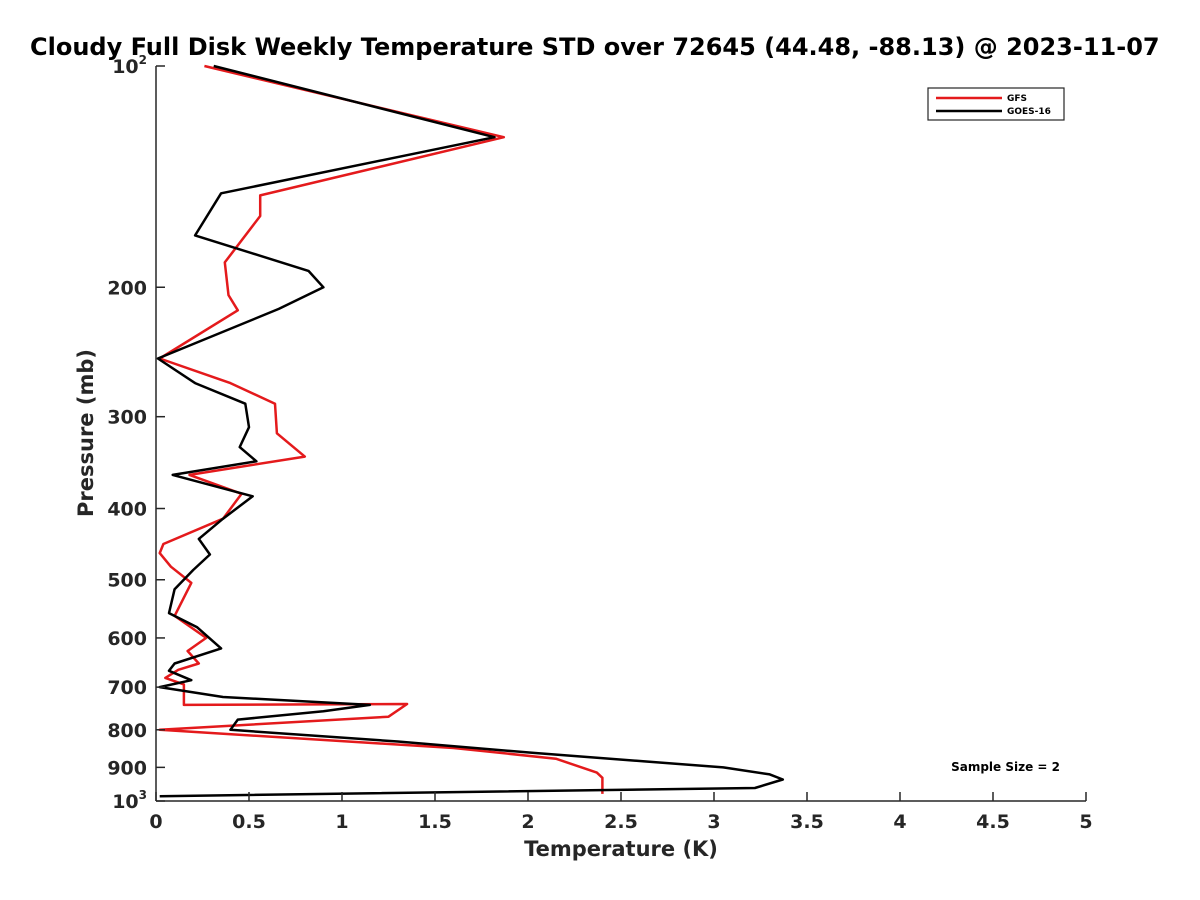  Describe the element at coordinates (621, 849) in the screenshot. I see `x-axis-label: Temperature (K)` at that location.